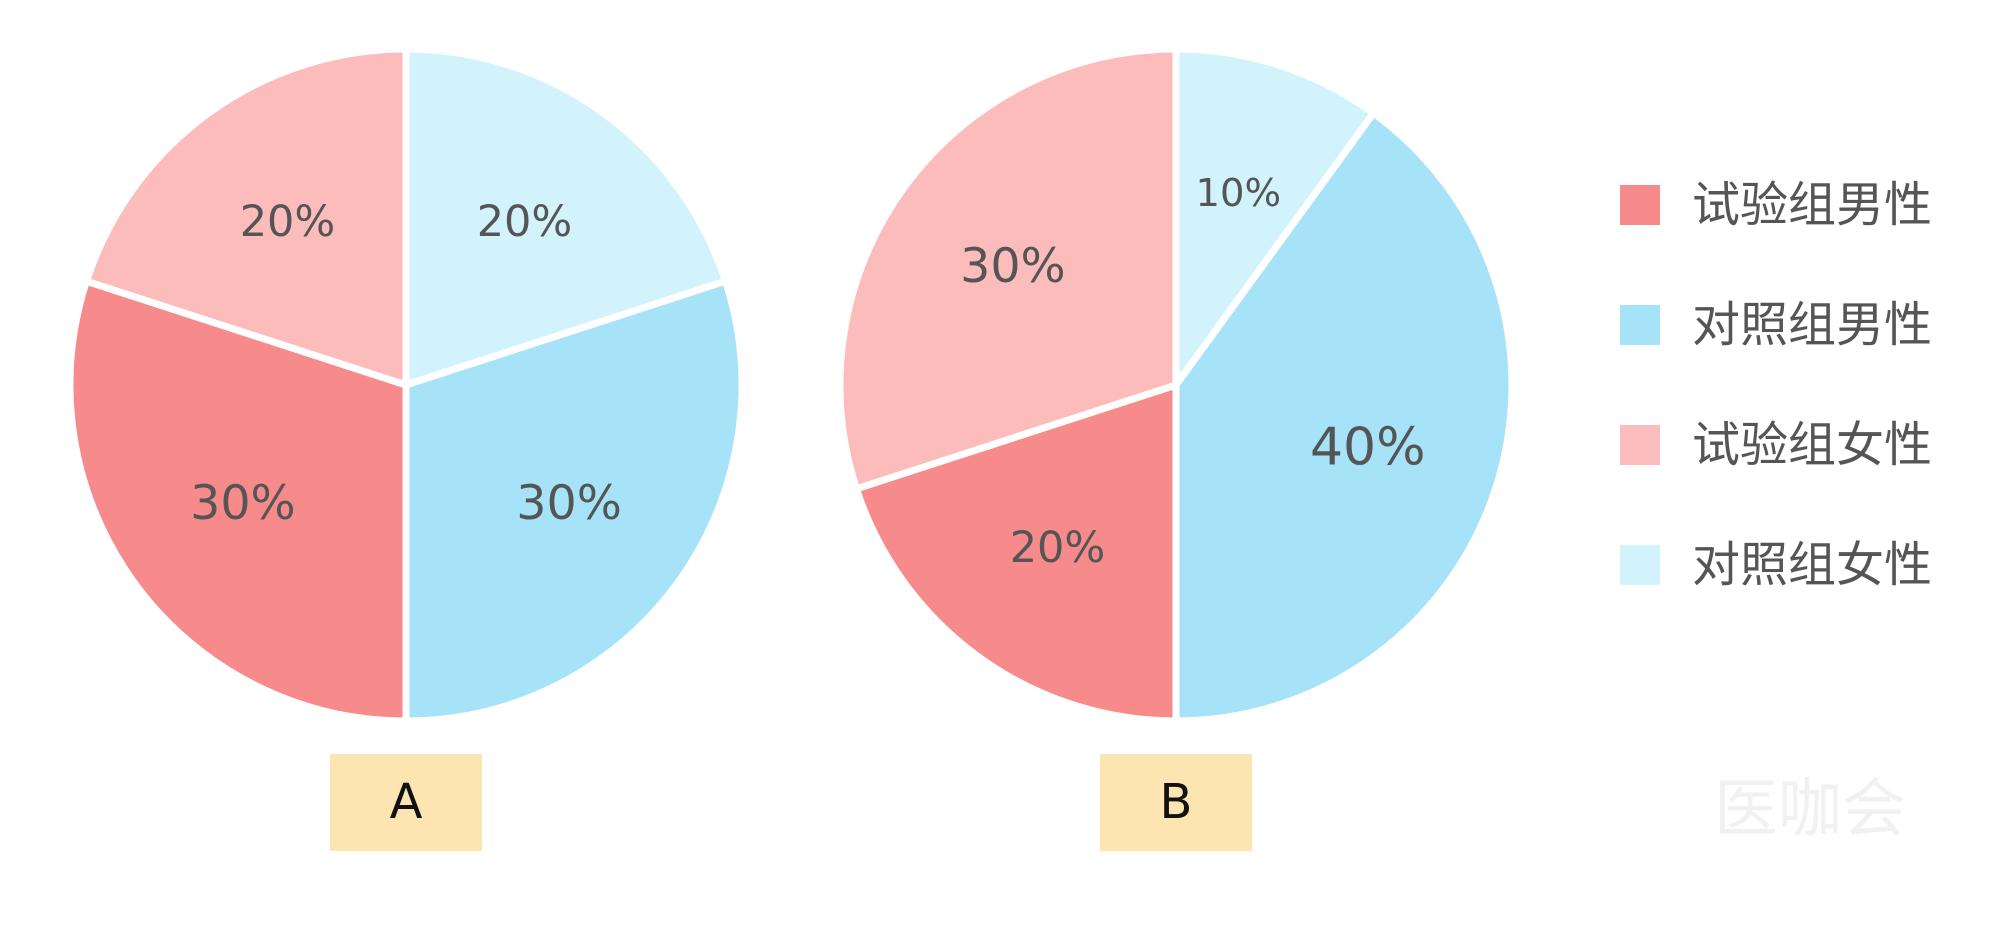 This screenshot has width=2000, height=930. I want to click on pie-title: B, so click(1176, 802).